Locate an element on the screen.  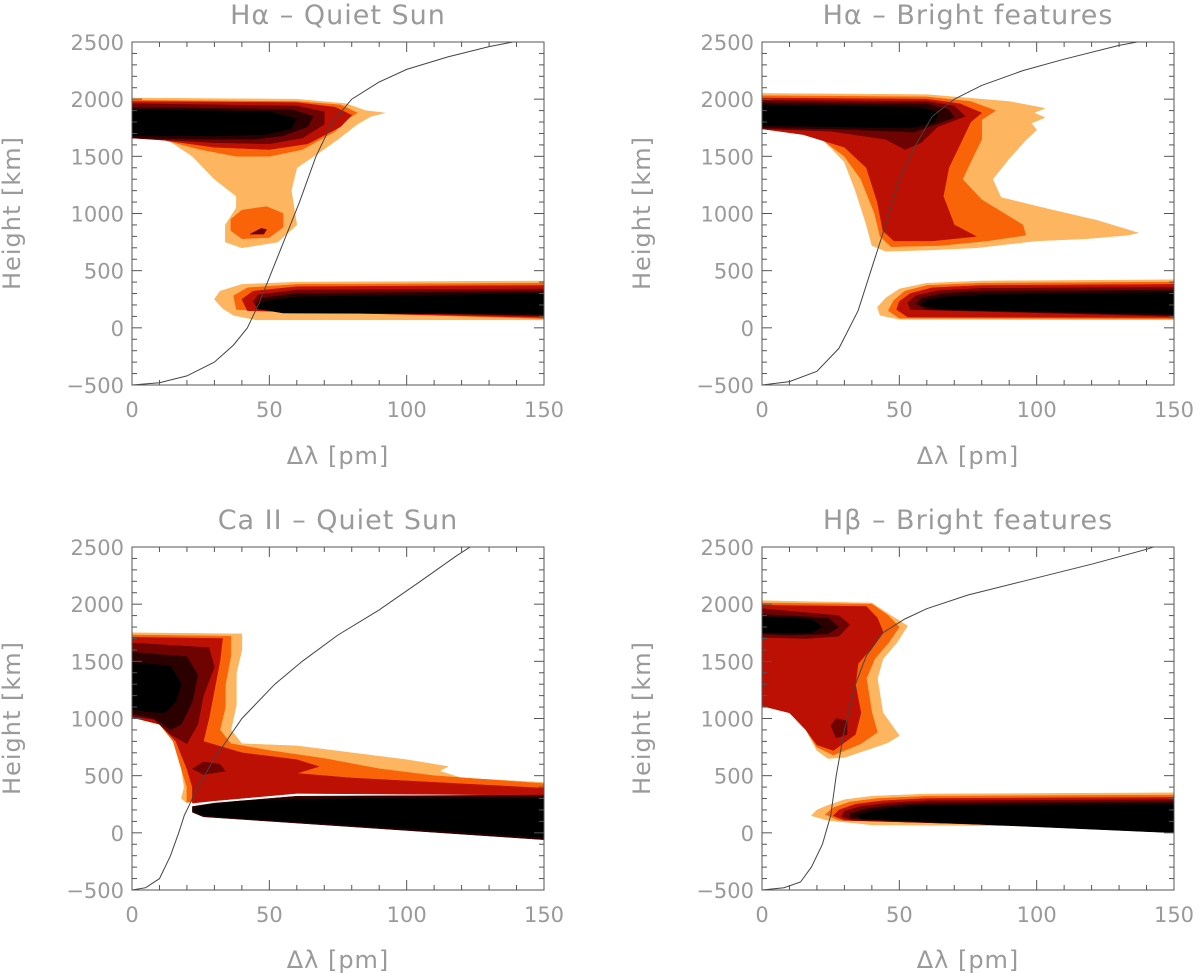
plot-frame is located at coordinates (338, 213).